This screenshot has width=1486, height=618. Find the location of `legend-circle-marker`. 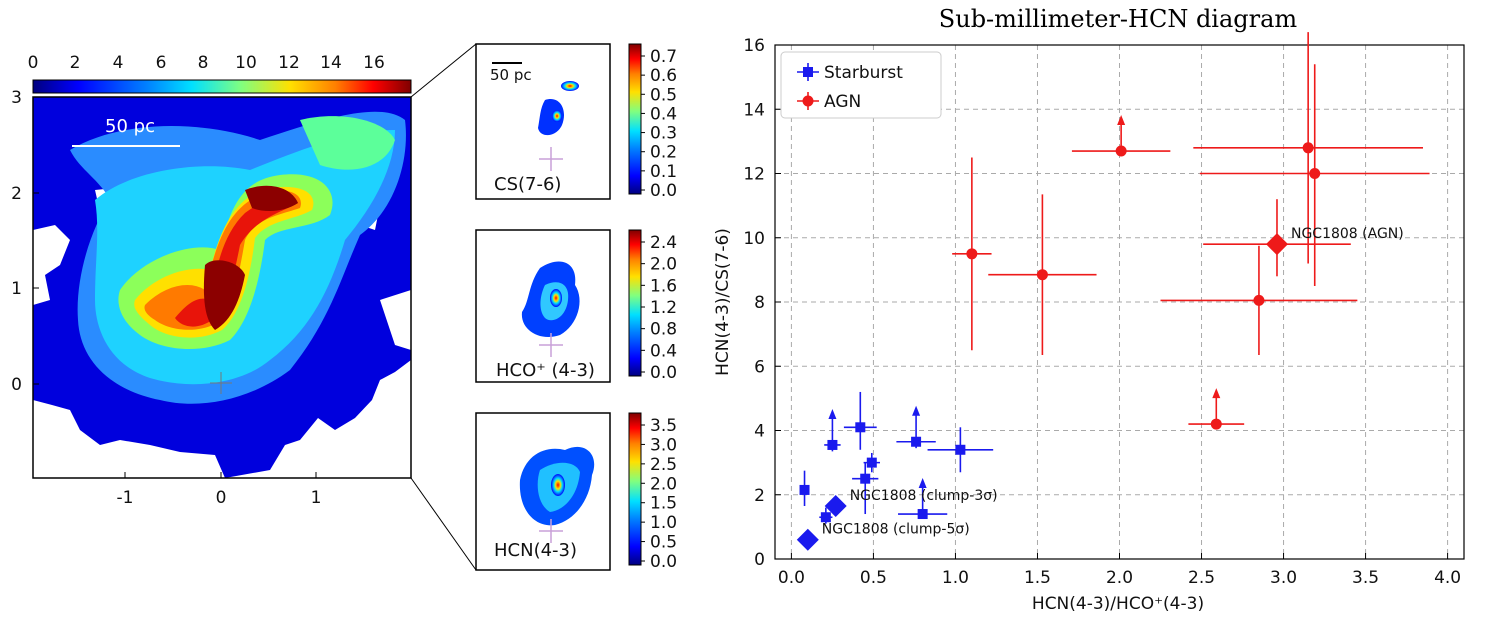

legend-circle-marker is located at coordinates (808, 101).